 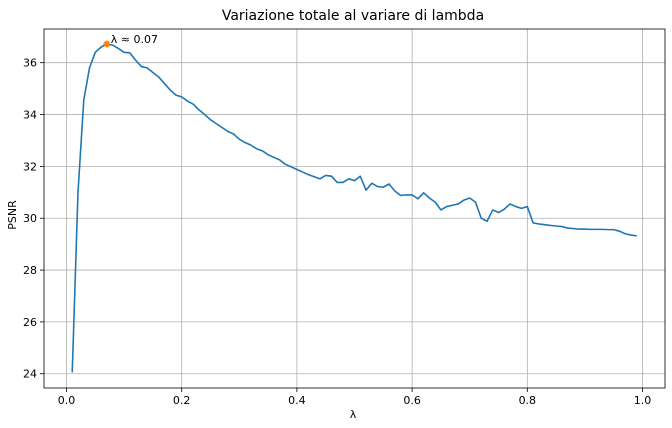 What do you see at coordinates (67, 400) in the screenshot?
I see `x-tick-label: 0.0` at bounding box center [67, 400].